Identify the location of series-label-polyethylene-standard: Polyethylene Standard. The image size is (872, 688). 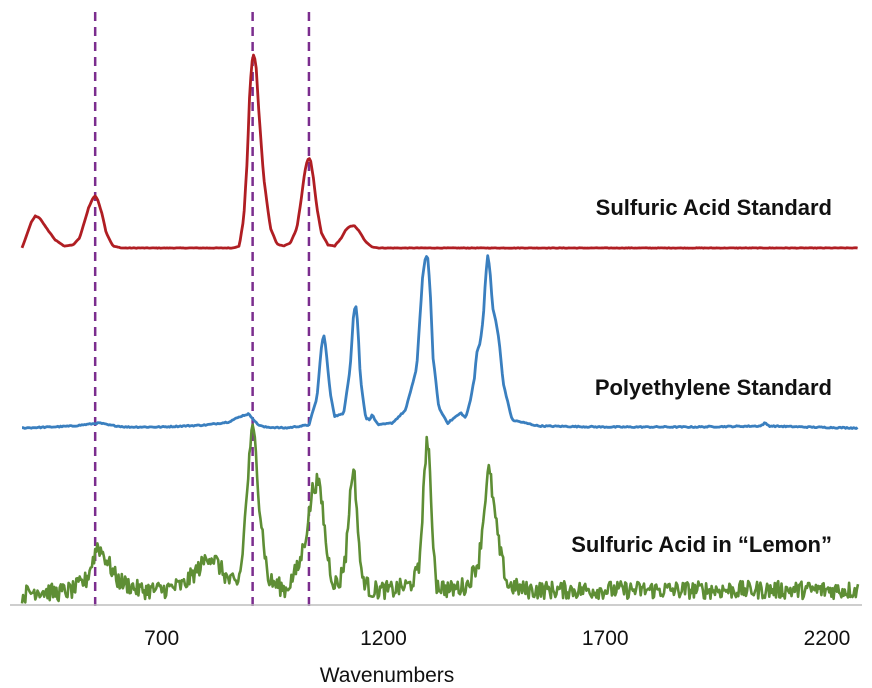
(713, 387).